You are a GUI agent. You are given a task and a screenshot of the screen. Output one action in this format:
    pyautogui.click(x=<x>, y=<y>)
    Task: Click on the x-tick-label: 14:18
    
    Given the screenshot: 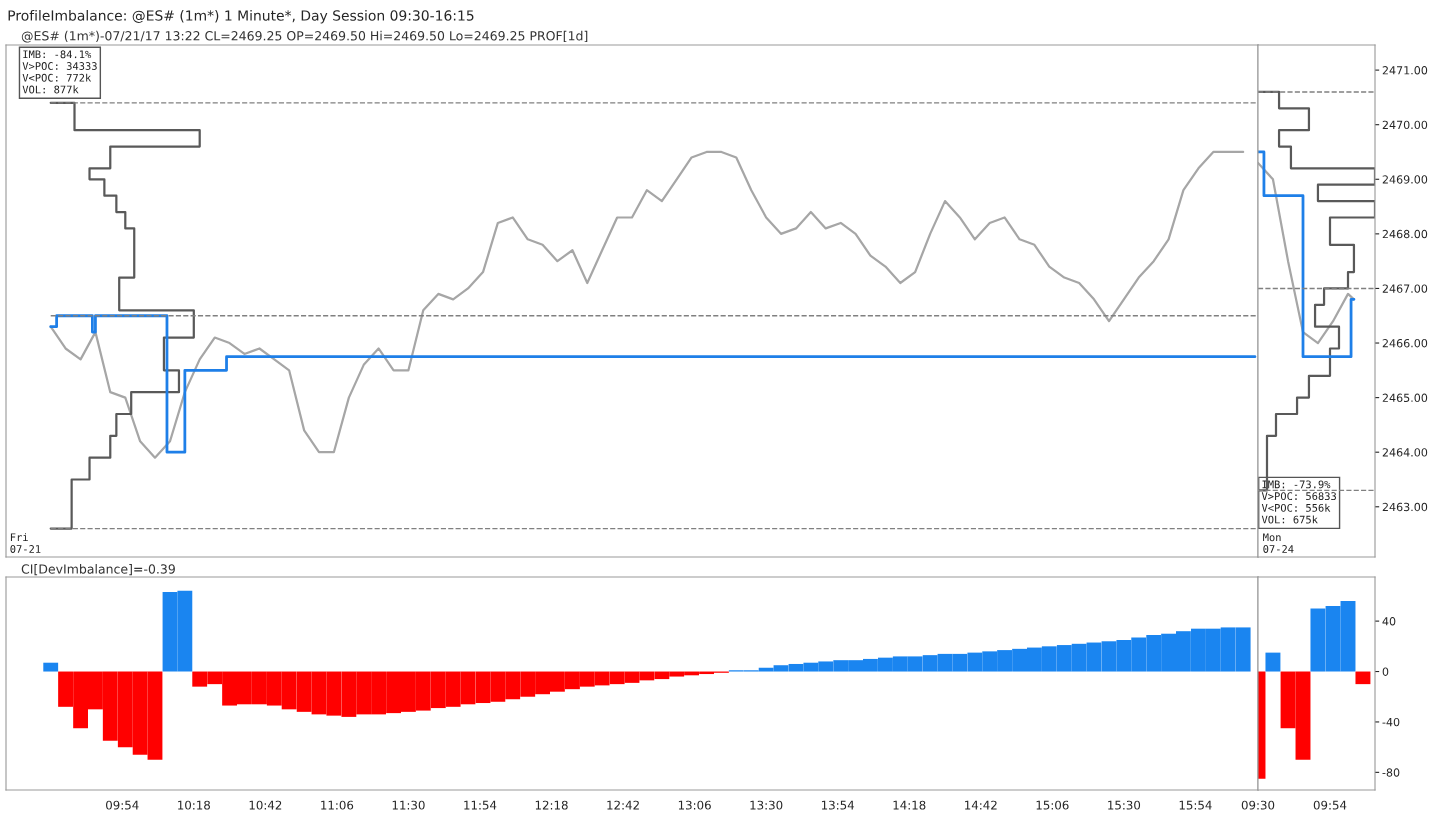 What is the action you would take?
    pyautogui.click(x=909, y=805)
    